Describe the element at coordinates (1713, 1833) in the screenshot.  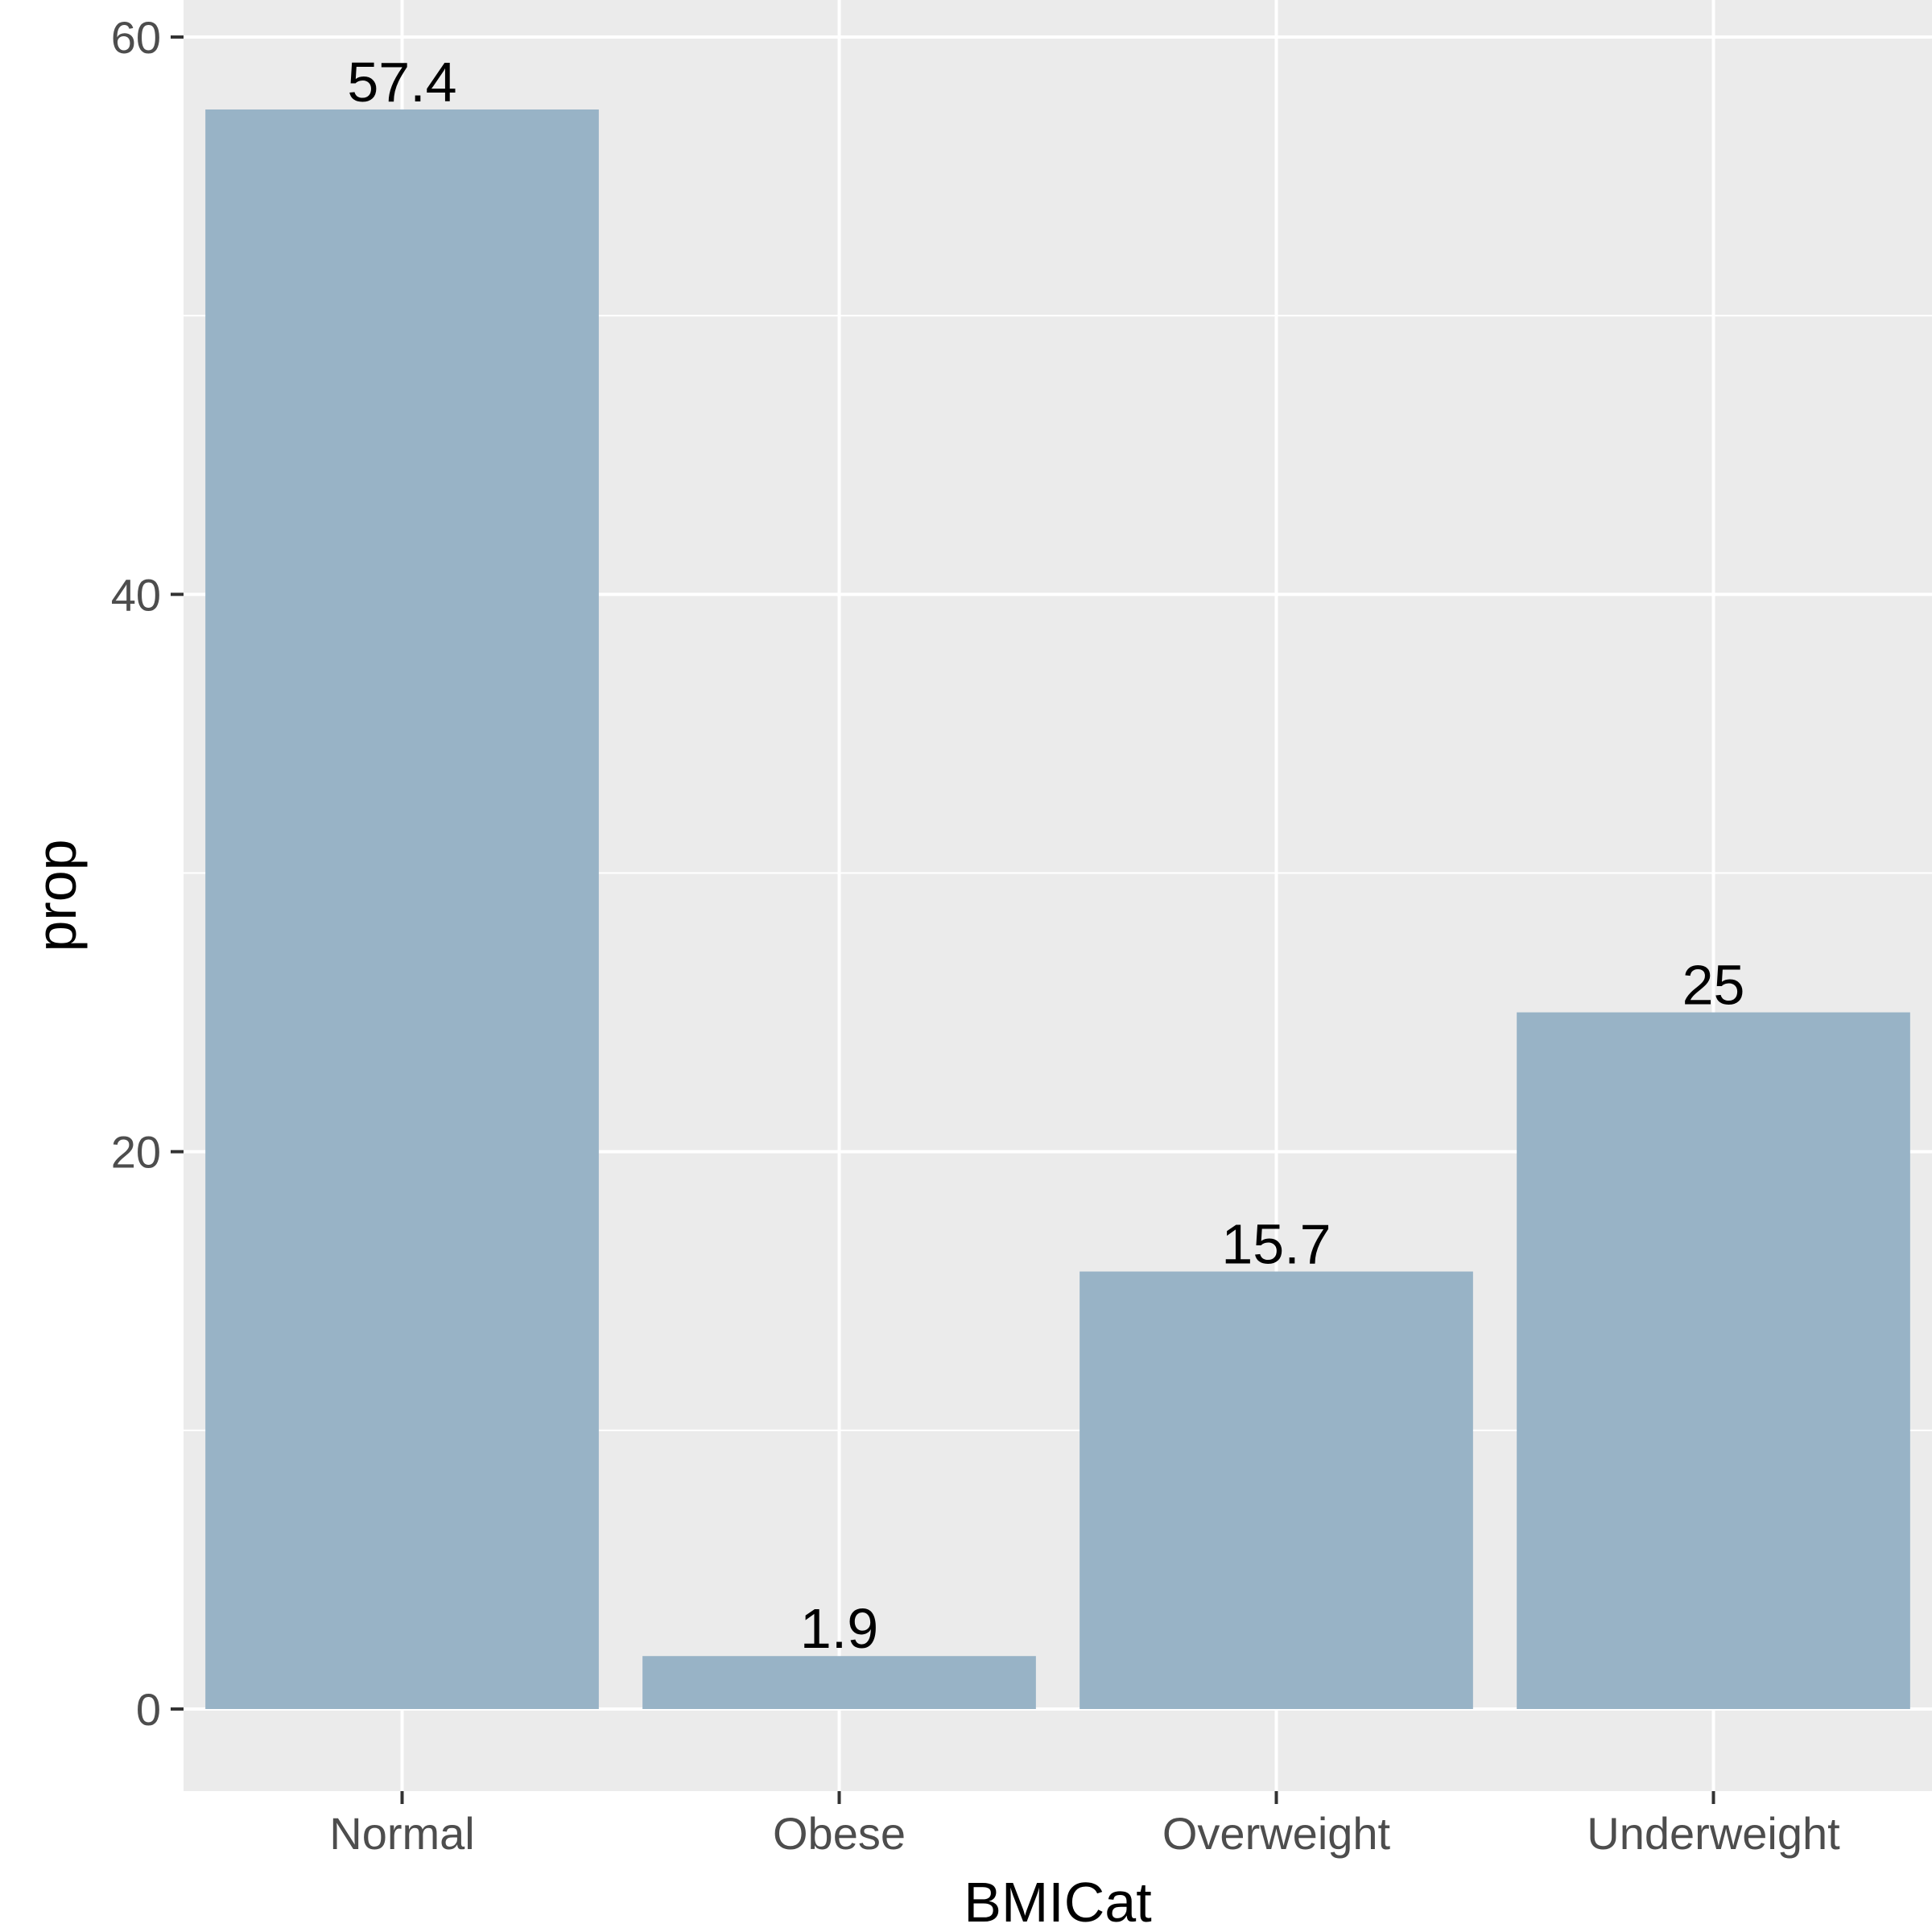
I see `x-tick-label: Underweight` at that location.